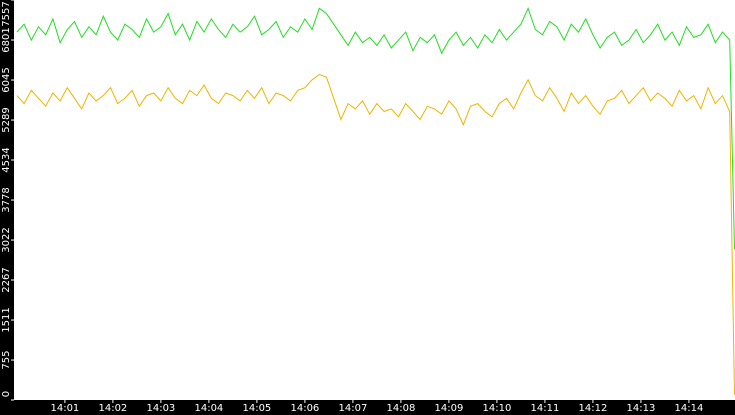  I want to click on x-tick-label: 14:01, so click(64, 408).